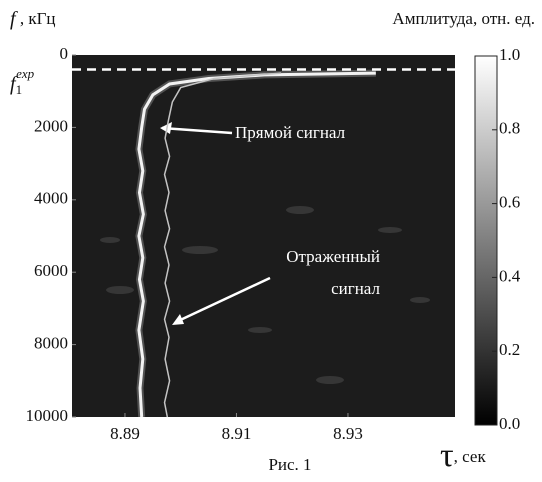 This screenshot has width=542, height=482. I want to click on colorbar-tick-label: 0.0, so click(509, 423).